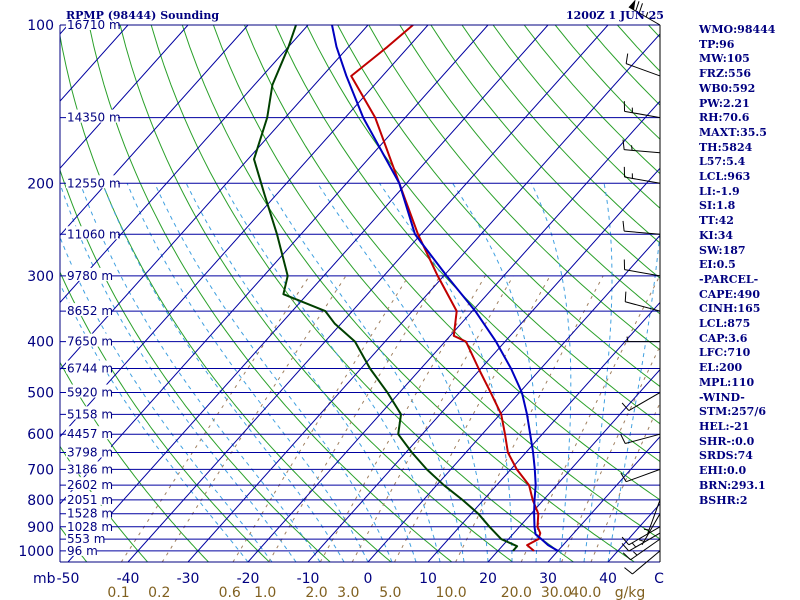  I want to click on index-line: LI:-1.9, so click(719, 191).